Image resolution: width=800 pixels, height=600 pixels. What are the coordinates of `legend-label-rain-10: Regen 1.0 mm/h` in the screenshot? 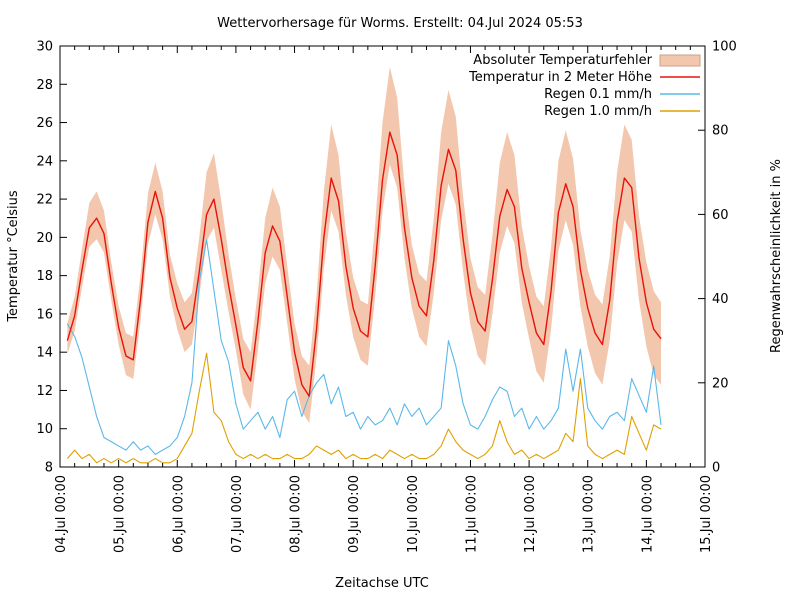 It's located at (598, 111).